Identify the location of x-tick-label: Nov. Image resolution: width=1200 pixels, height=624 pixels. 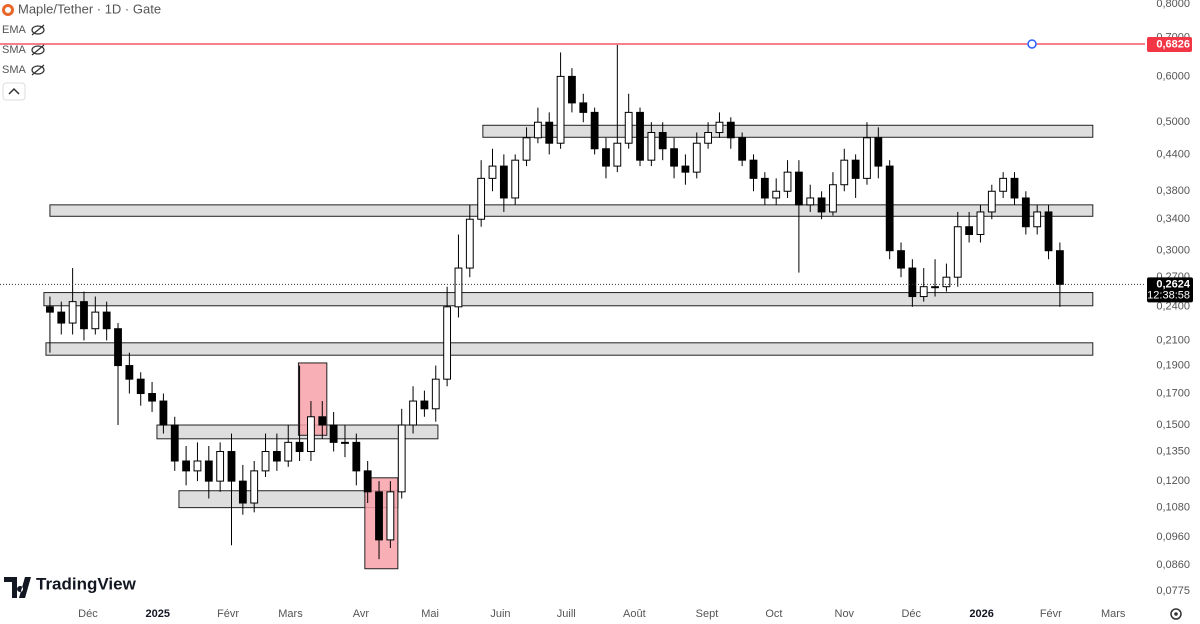
(845, 614).